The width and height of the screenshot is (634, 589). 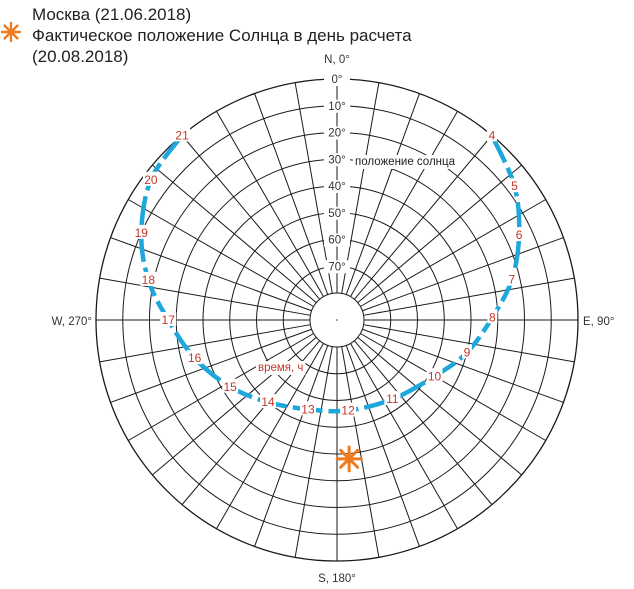 I want to click on hour-label: 7, so click(x=512, y=280).